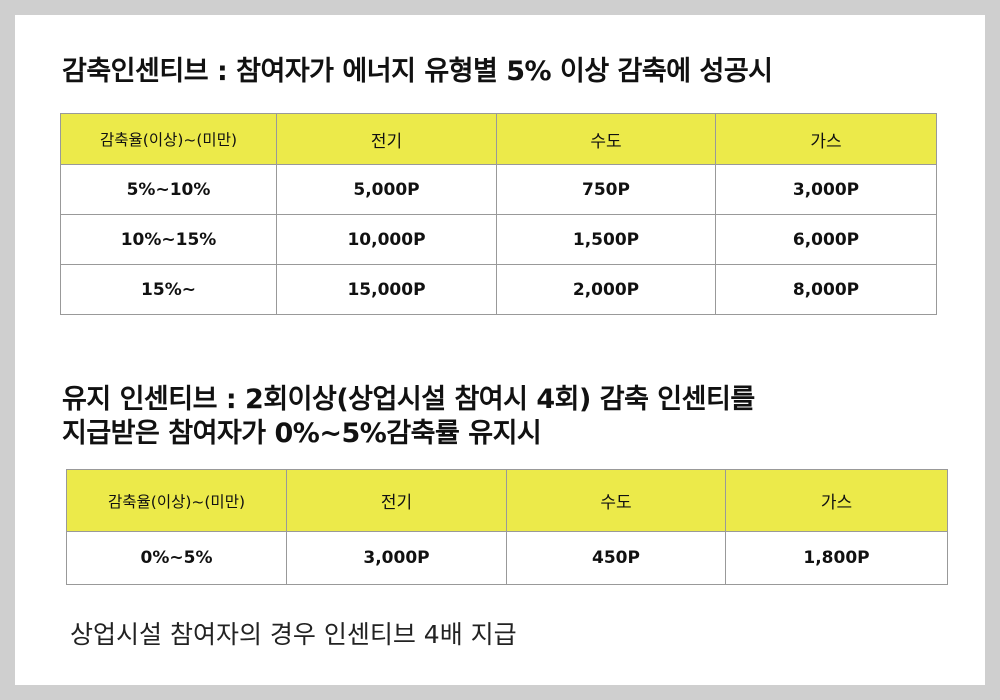 The height and width of the screenshot is (700, 1000). What do you see at coordinates (417, 71) in the screenshot?
I see `reduction-incentive-title: 감축인센티브 : 참여자가 에너지 유형별 5% 이상 감축에 성공시` at bounding box center [417, 71].